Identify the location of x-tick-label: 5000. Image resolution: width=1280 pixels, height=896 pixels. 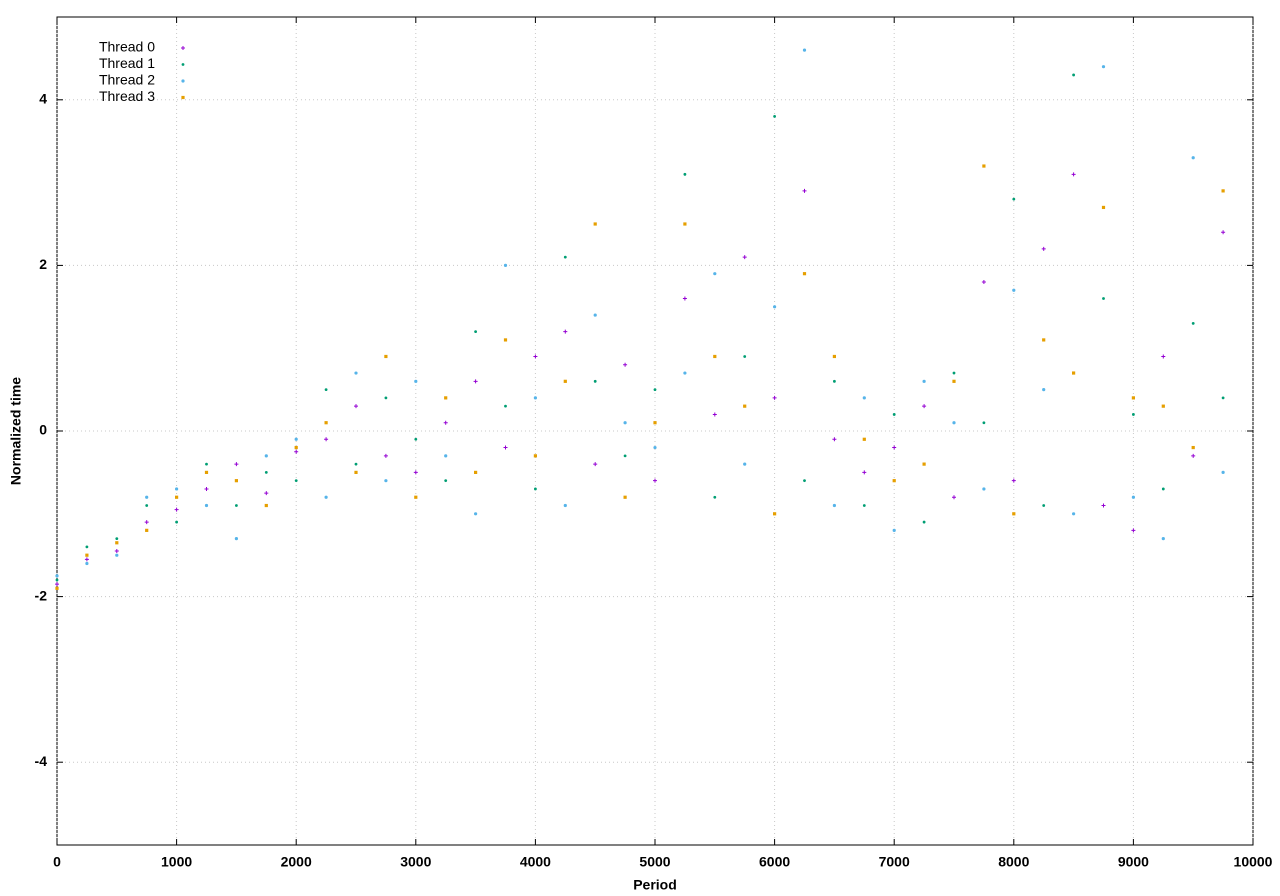
(654, 862).